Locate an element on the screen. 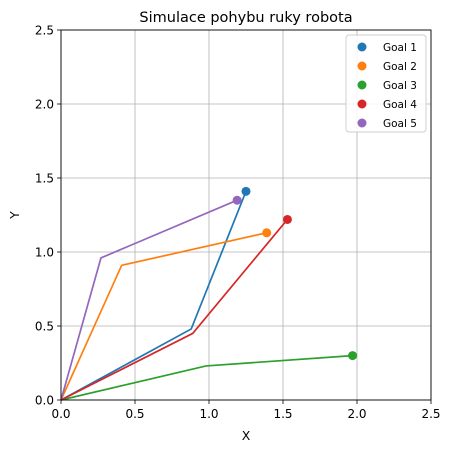 This screenshot has width=452, height=453. goal-2-point is located at coordinates (267, 233).